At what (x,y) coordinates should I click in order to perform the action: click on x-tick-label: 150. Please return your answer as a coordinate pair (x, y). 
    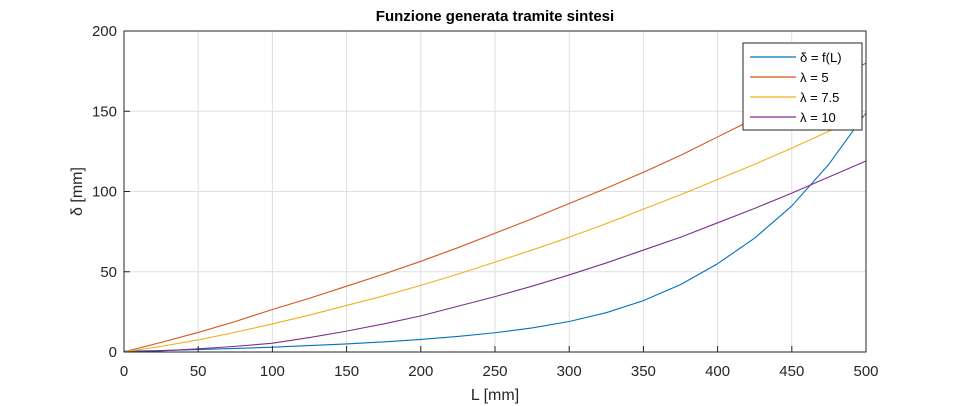
    Looking at the image, I should click on (346, 371).